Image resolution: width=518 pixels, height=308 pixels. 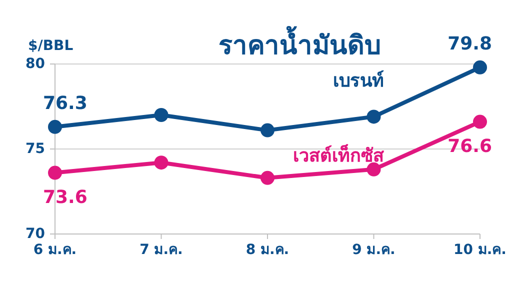 What do you see at coordinates (338, 154) in the screenshot?
I see `series-label: เวสต์เท็กซัส` at bounding box center [338, 154].